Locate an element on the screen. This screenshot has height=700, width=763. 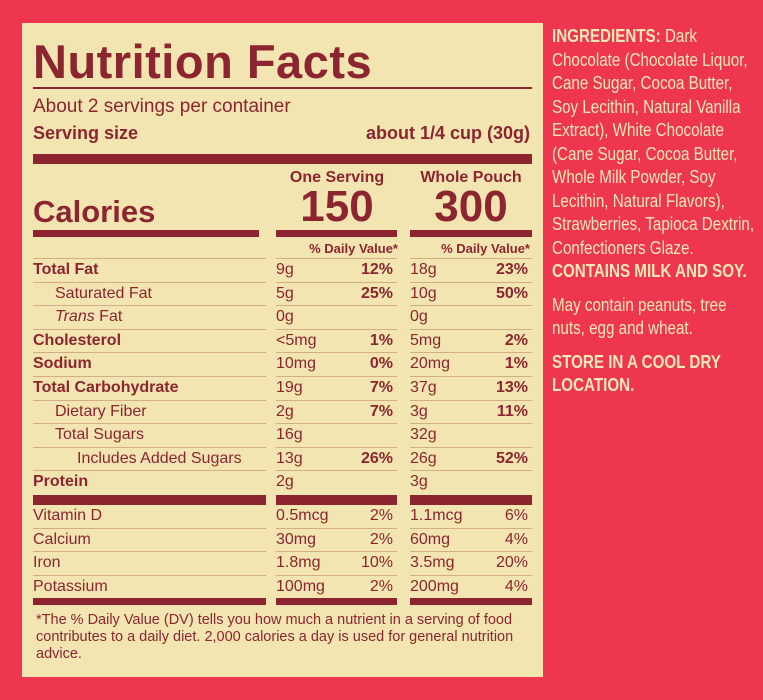
nutrient-amount: 19g is located at coordinates (289, 387).